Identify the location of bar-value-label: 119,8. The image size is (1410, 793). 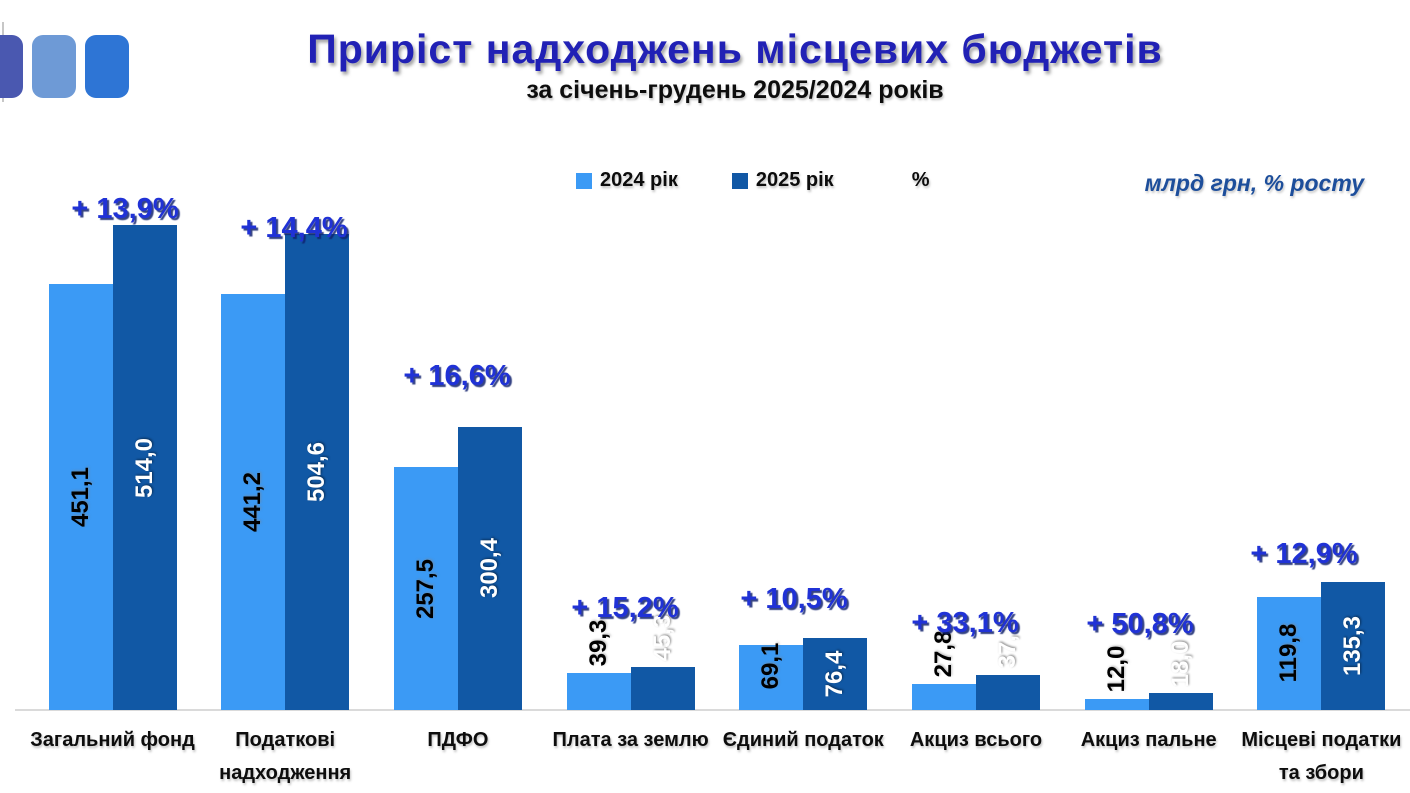
(1289, 653).